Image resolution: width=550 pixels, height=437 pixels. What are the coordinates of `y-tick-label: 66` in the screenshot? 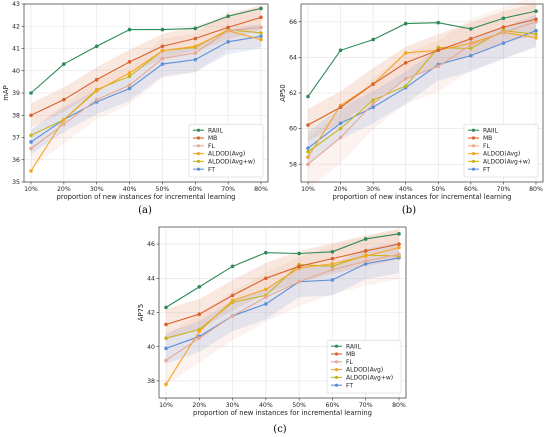 It's located at (293, 22).